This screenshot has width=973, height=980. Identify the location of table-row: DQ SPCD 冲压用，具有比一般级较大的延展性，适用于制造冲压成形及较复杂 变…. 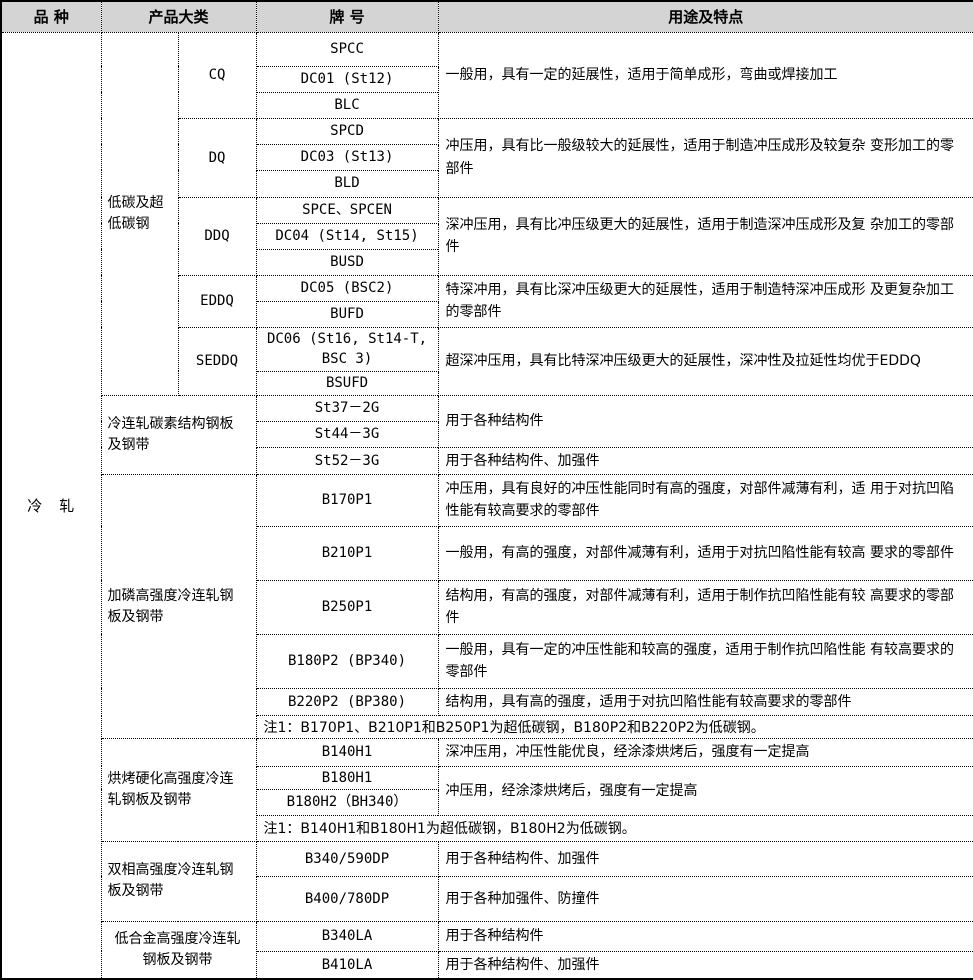
(487, 157).